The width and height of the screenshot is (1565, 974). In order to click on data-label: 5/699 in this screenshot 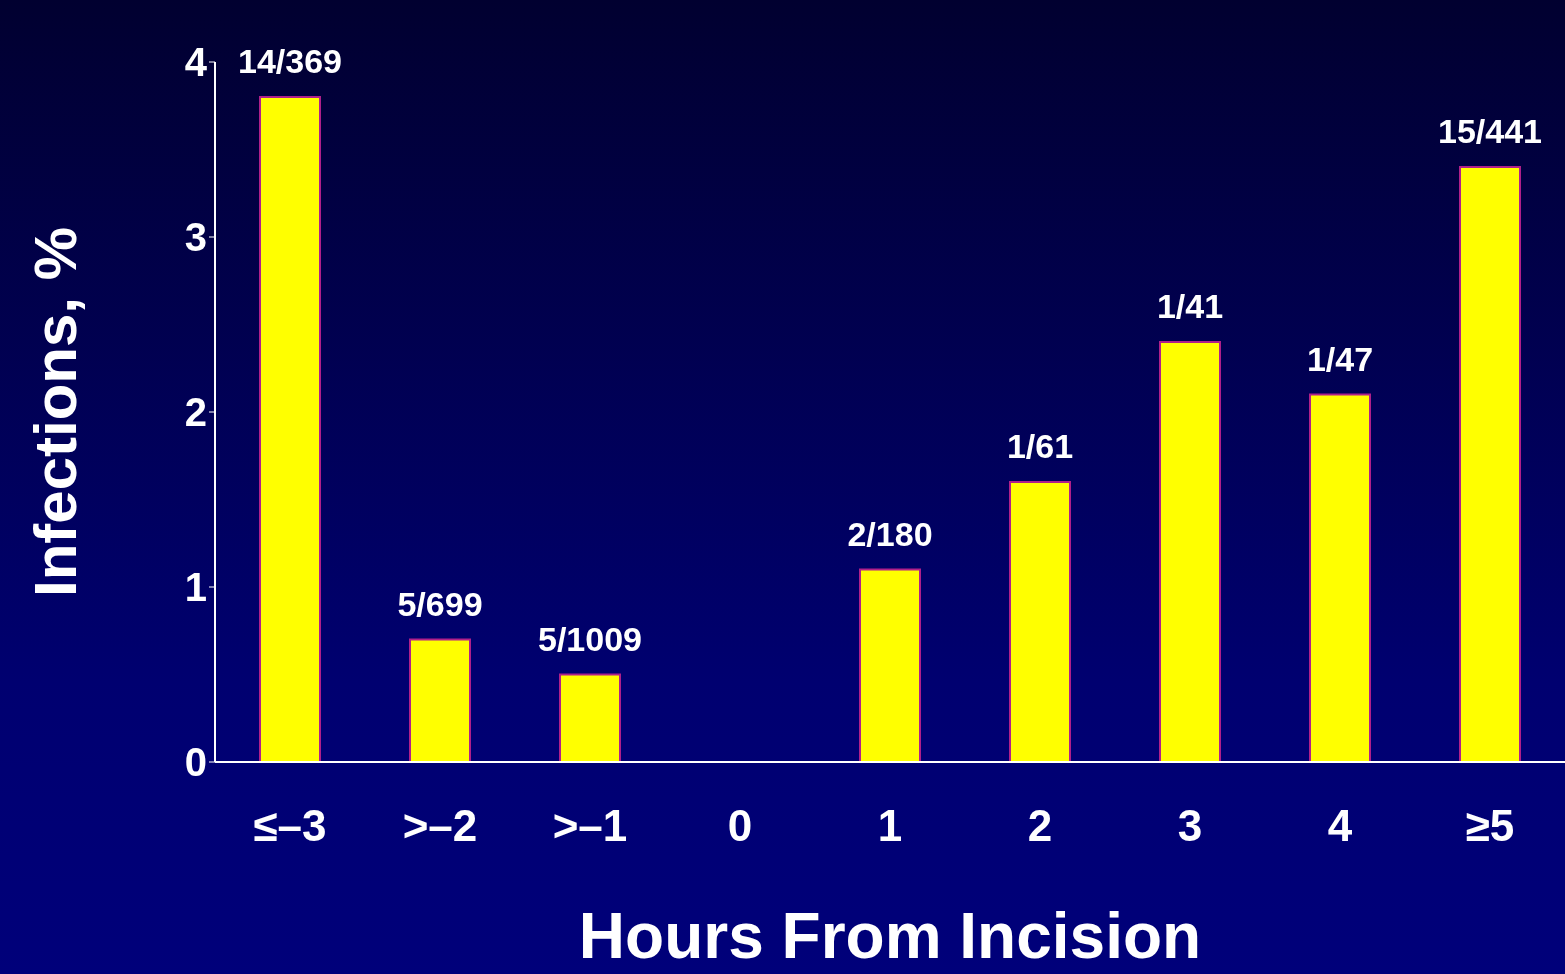, I will do `click(440, 603)`.